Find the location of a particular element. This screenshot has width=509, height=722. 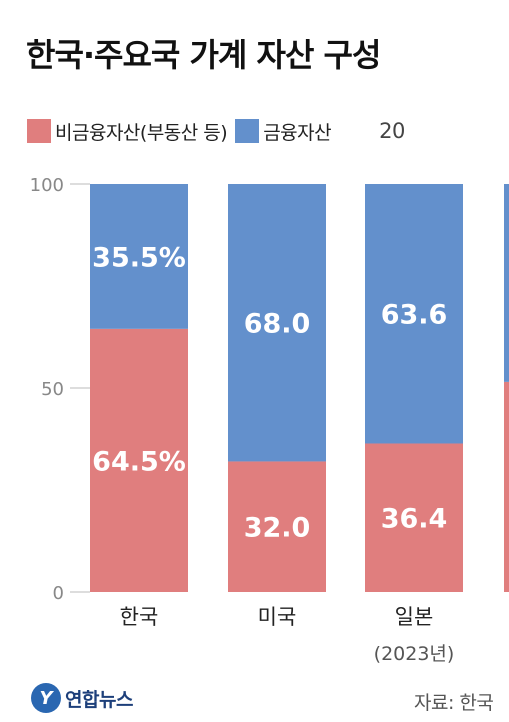

data-label-financial: 63.6 is located at coordinates (414, 315).